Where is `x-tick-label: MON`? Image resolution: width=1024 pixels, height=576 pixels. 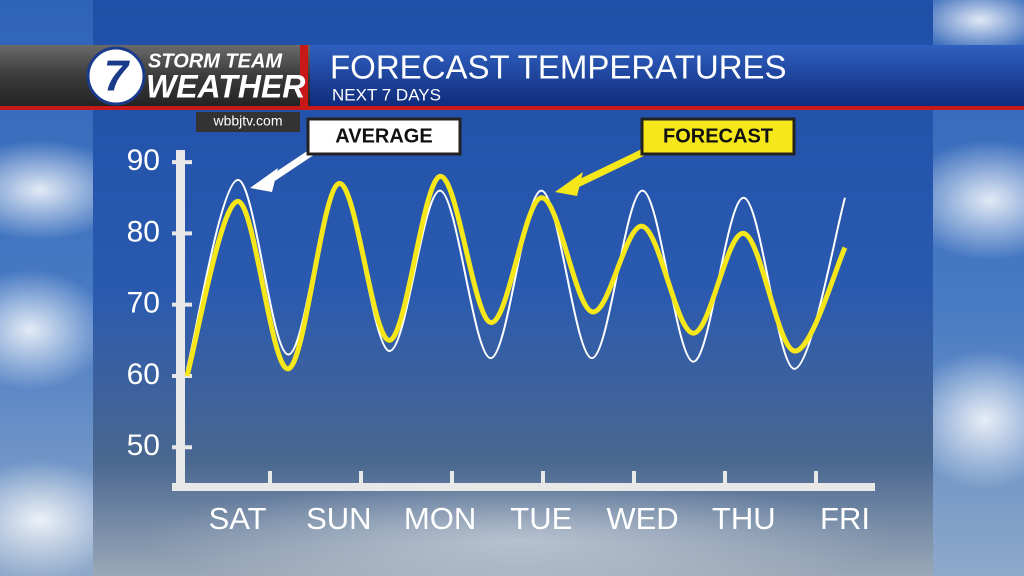
x-tick-label: MON is located at coordinates (440, 518).